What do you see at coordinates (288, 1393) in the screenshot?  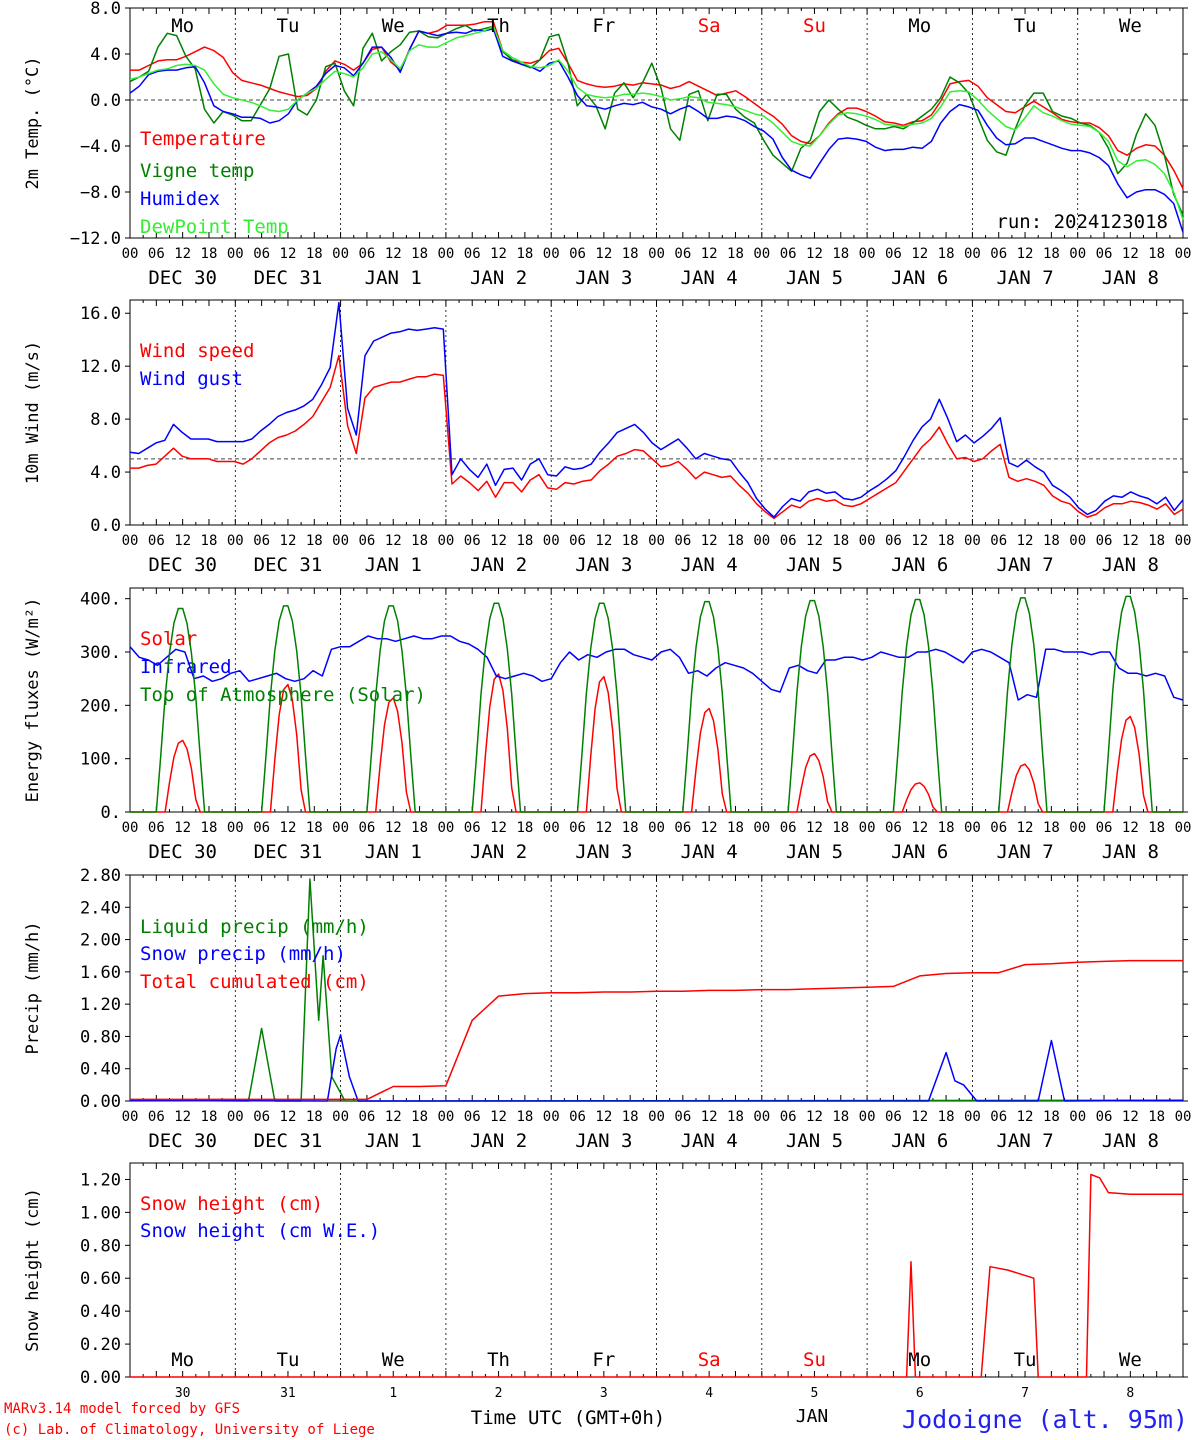 I see `day-number: 31` at bounding box center [288, 1393].